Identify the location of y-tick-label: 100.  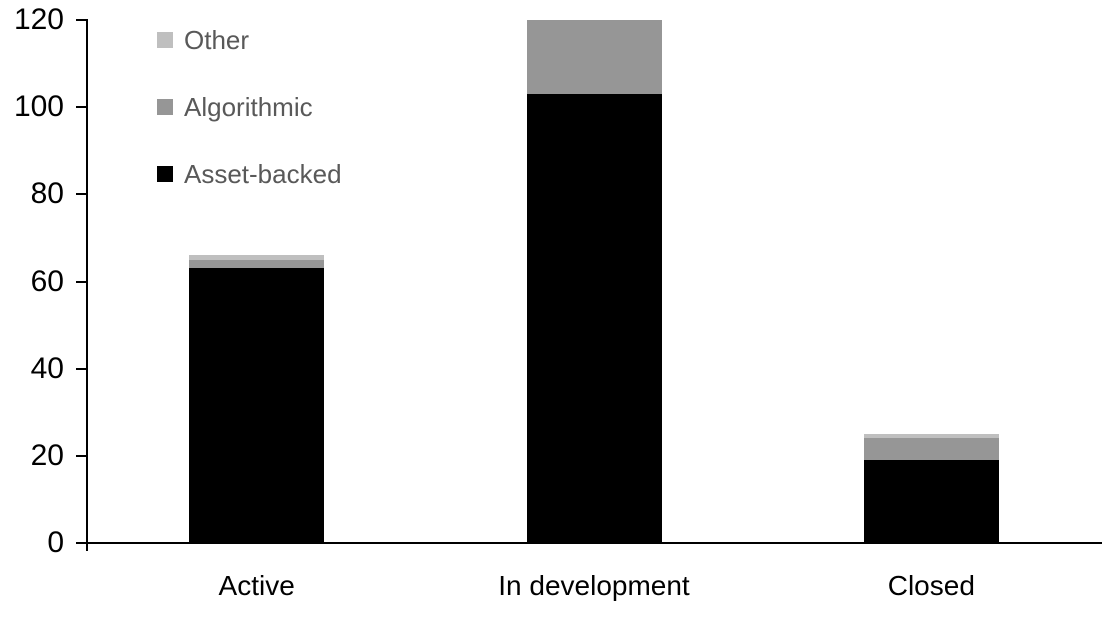
(38, 107).